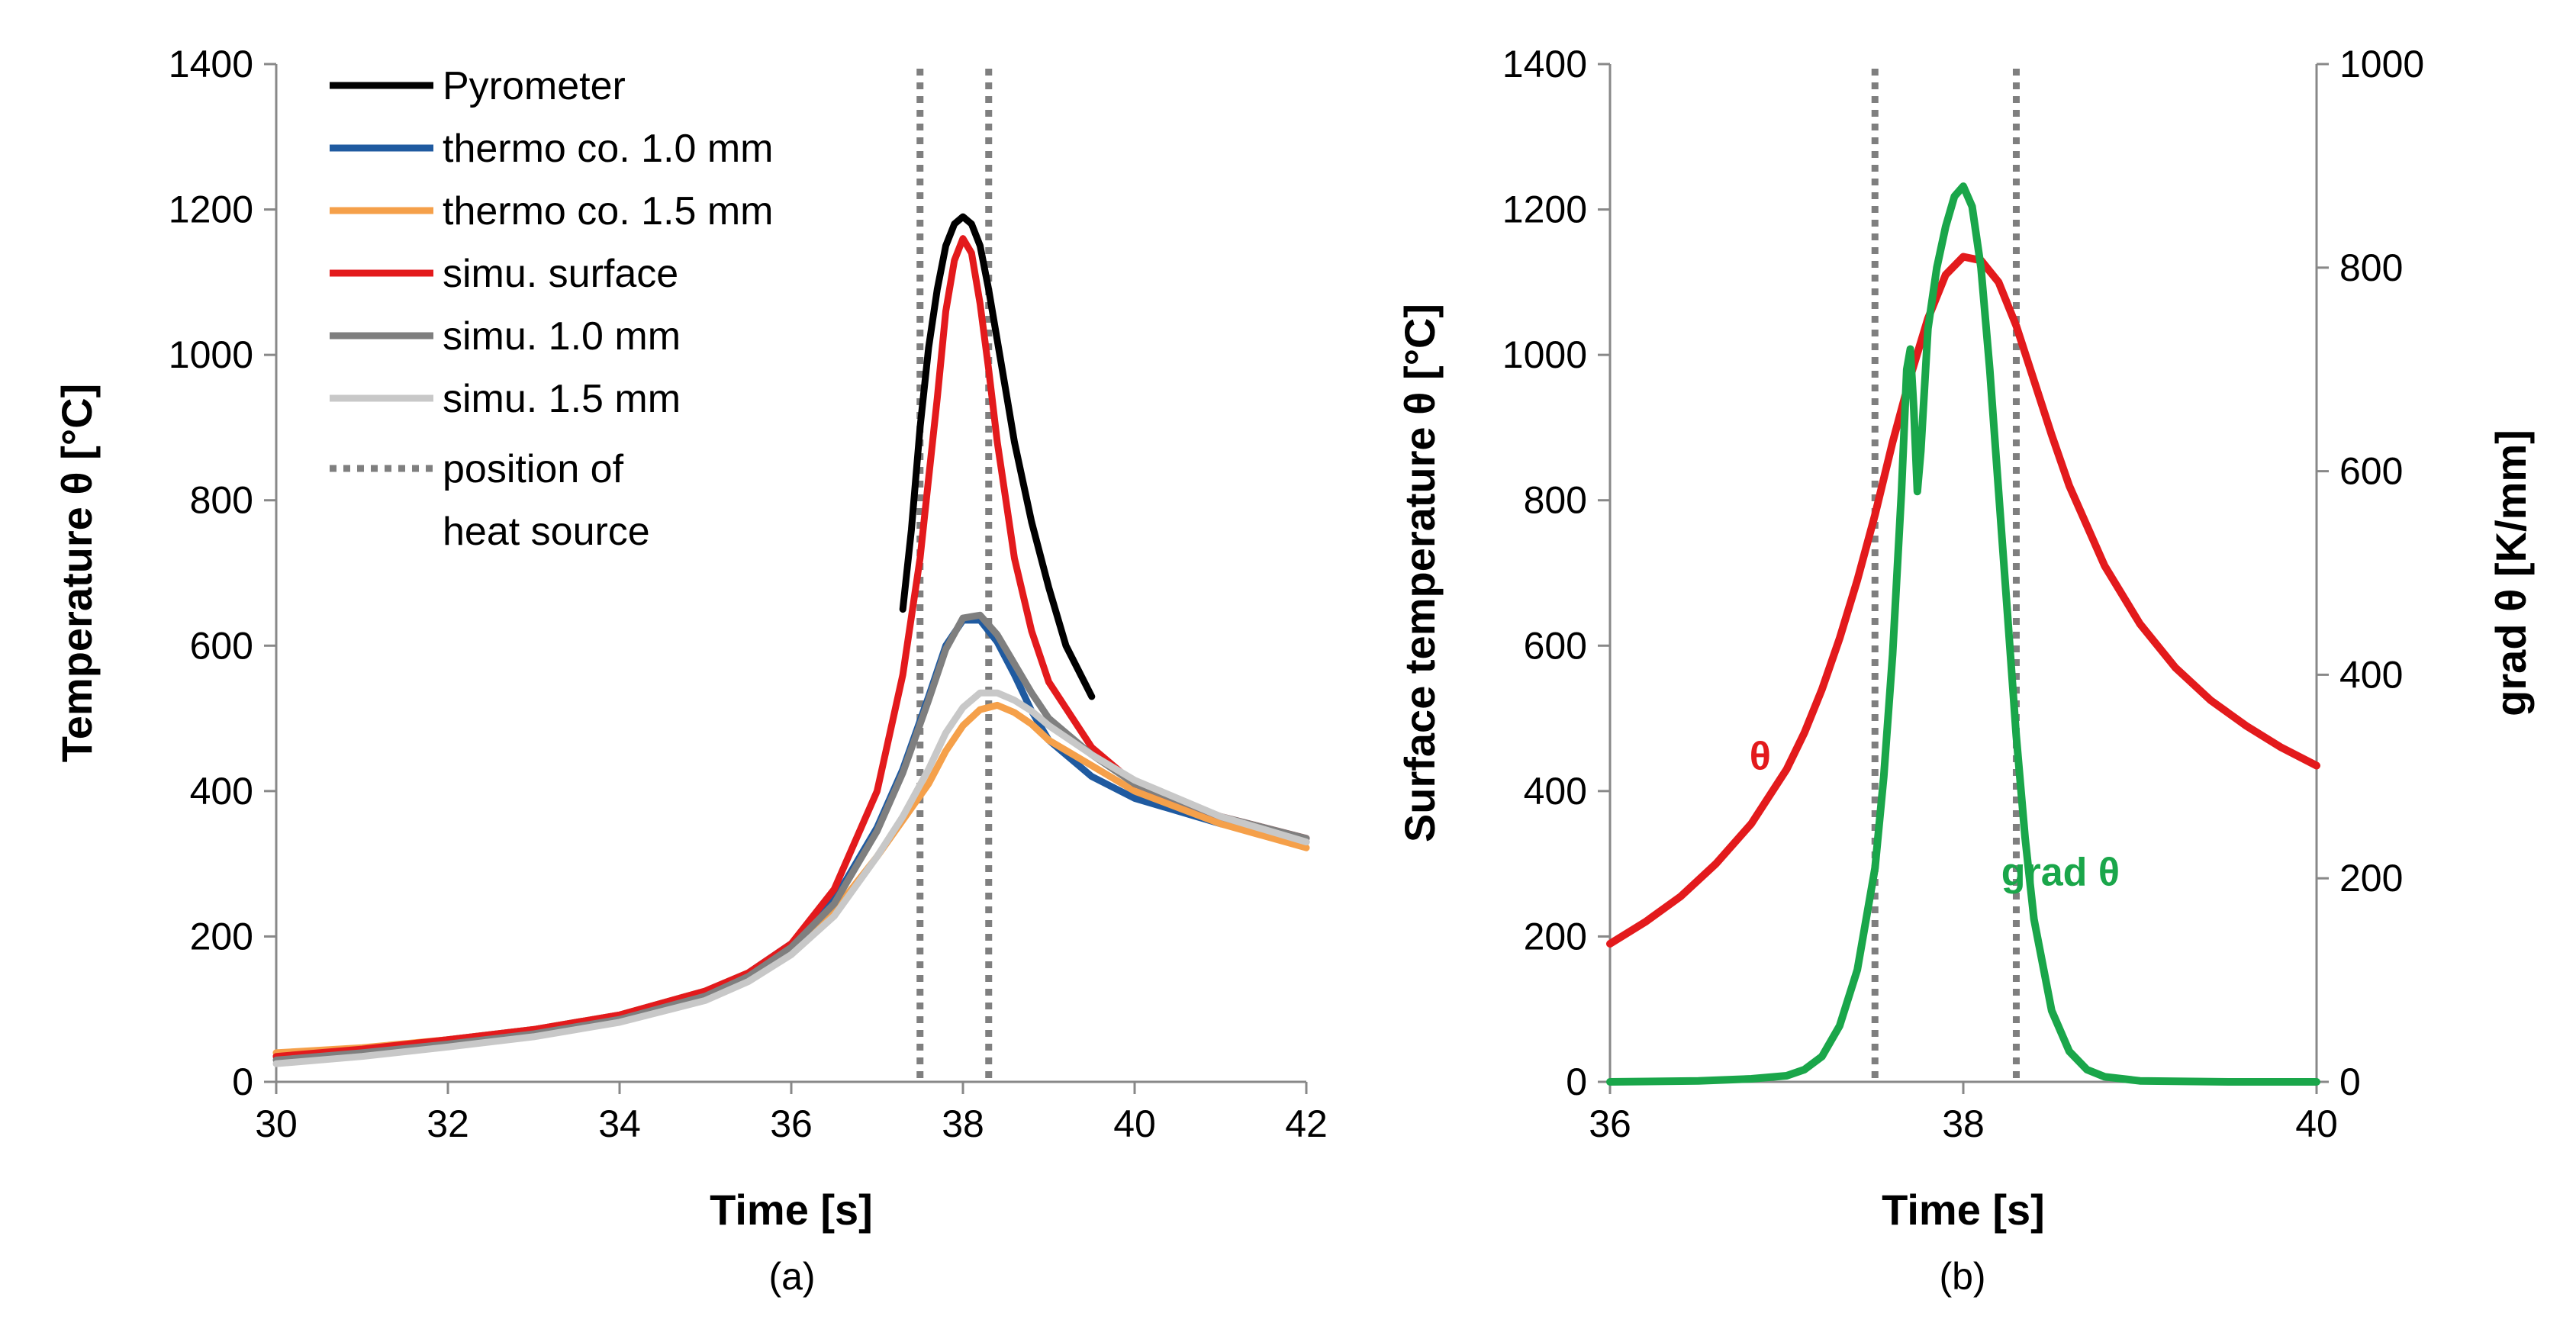  I want to click on right-y-tick-label: 400, so click(2371, 674).